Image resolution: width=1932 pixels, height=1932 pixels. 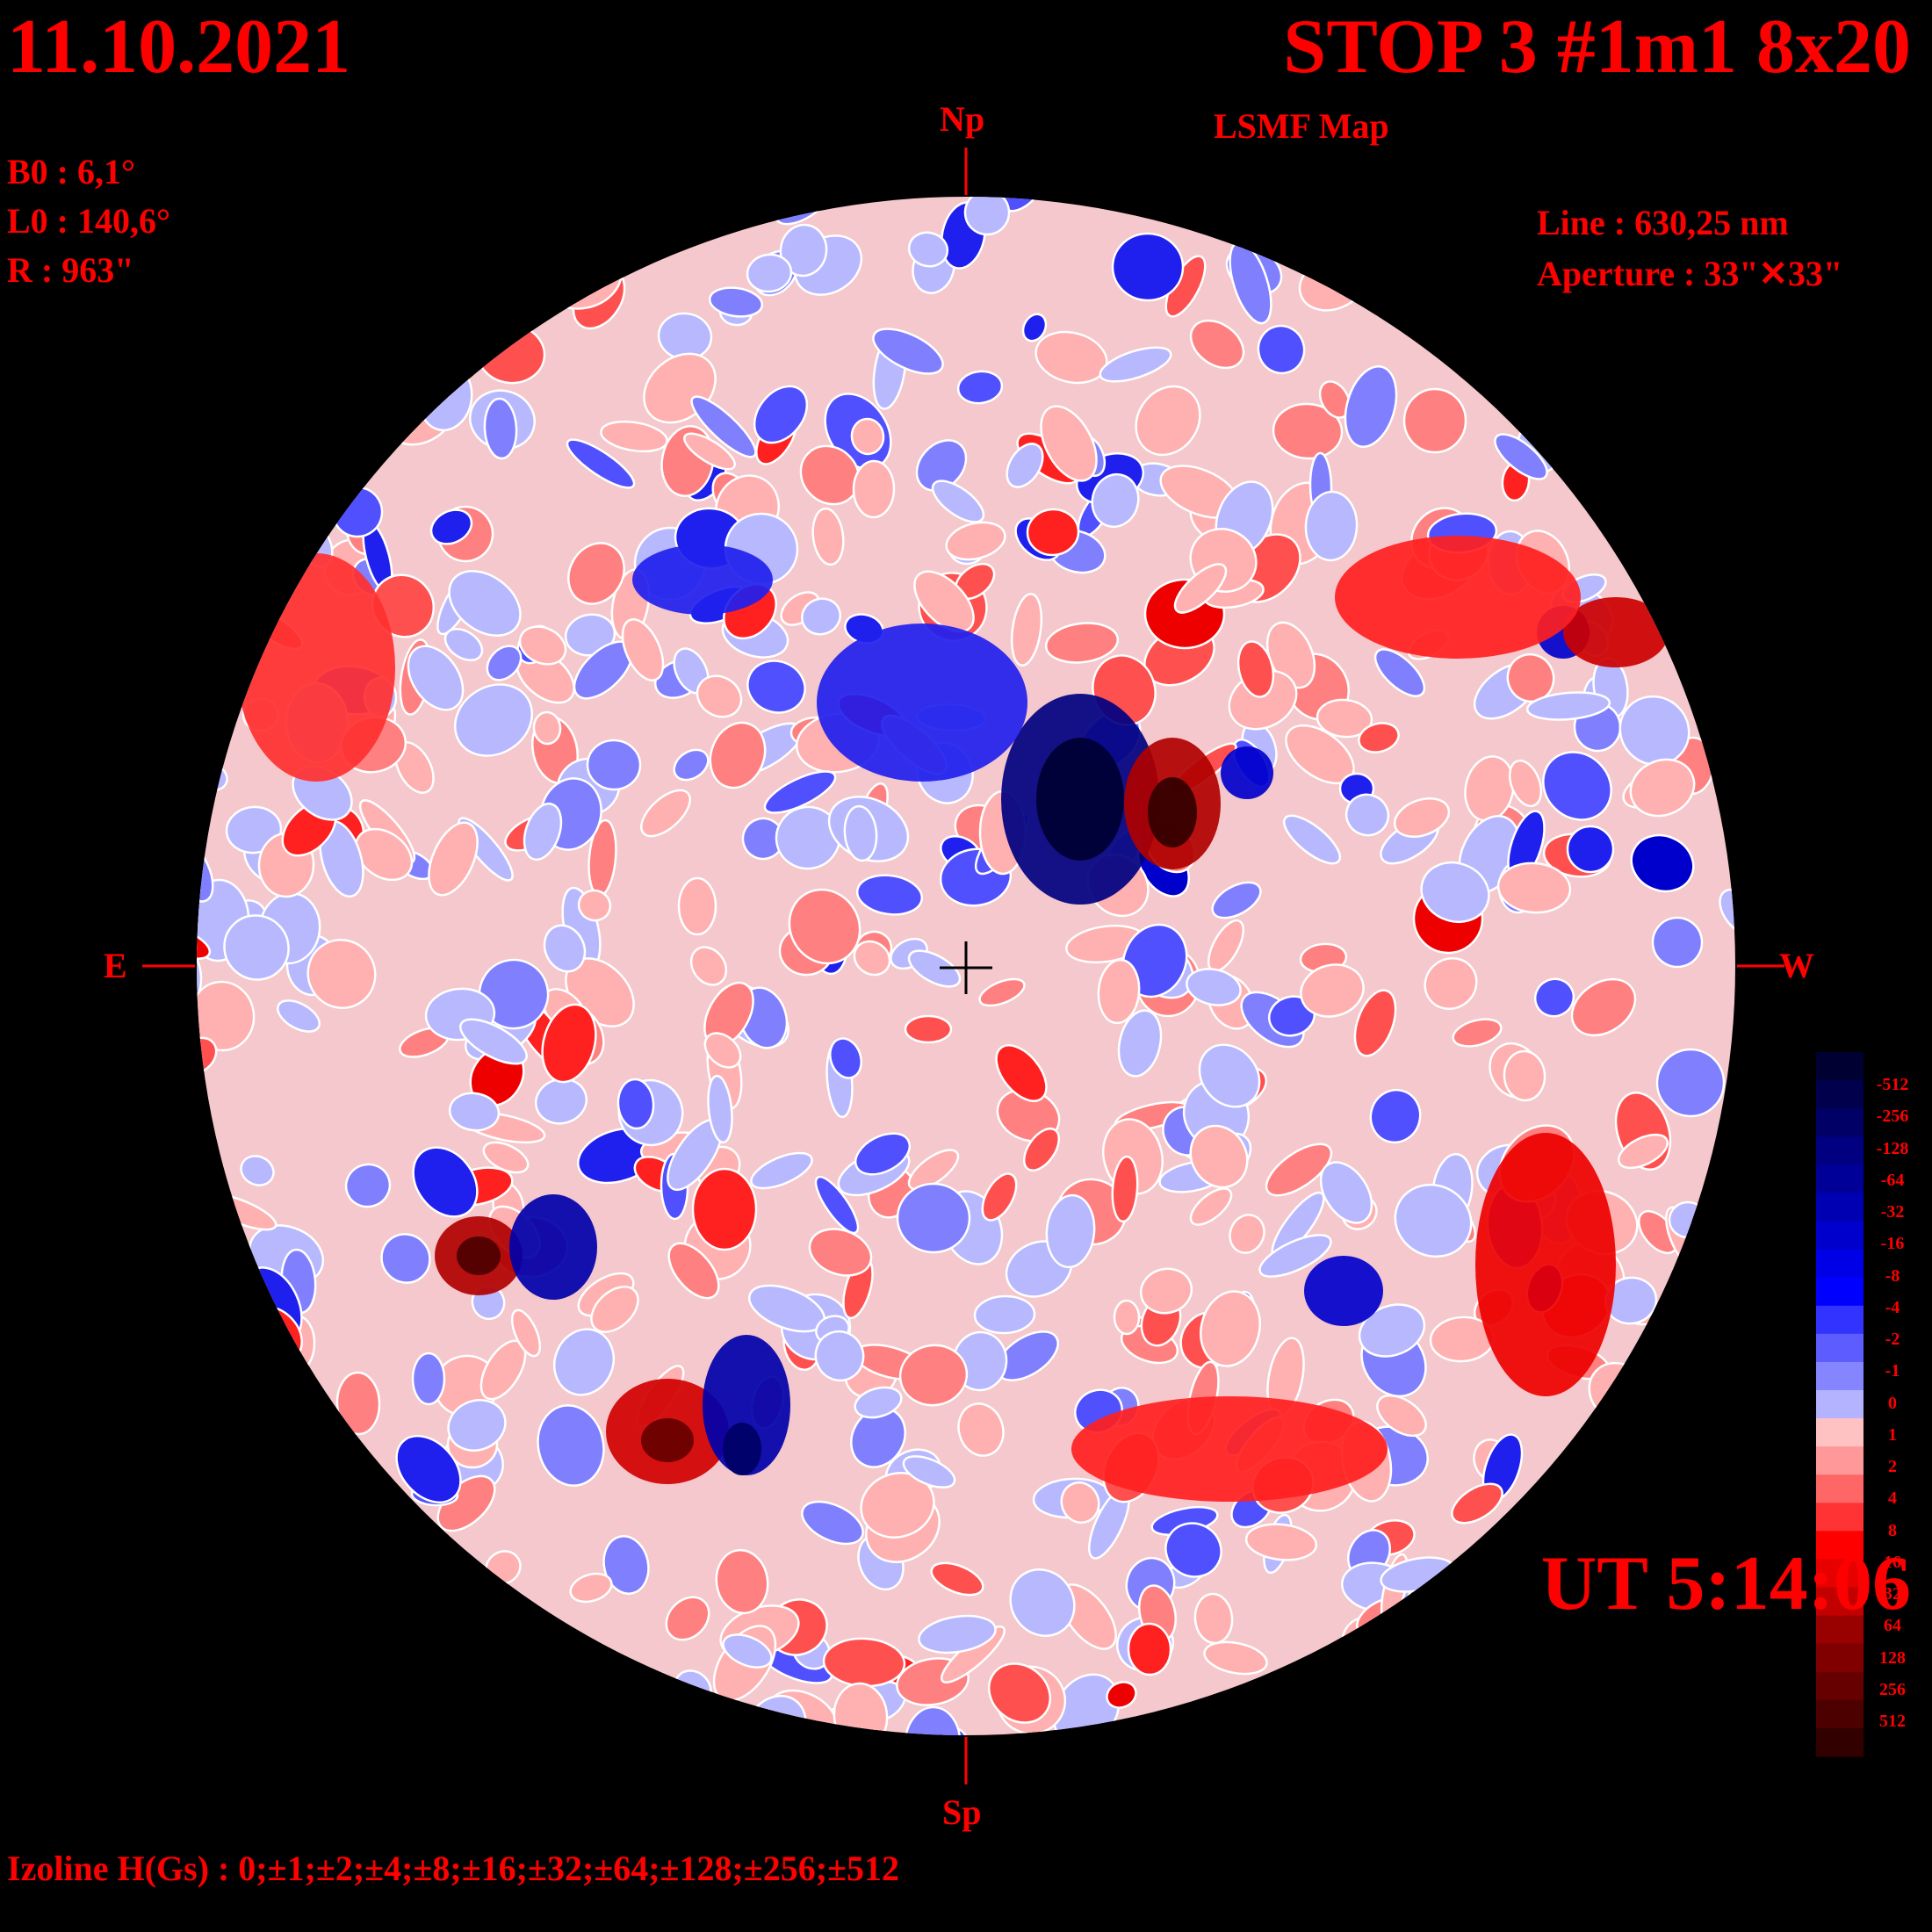 I want to click on colorbar-label: -1, so click(x=1892, y=1371).